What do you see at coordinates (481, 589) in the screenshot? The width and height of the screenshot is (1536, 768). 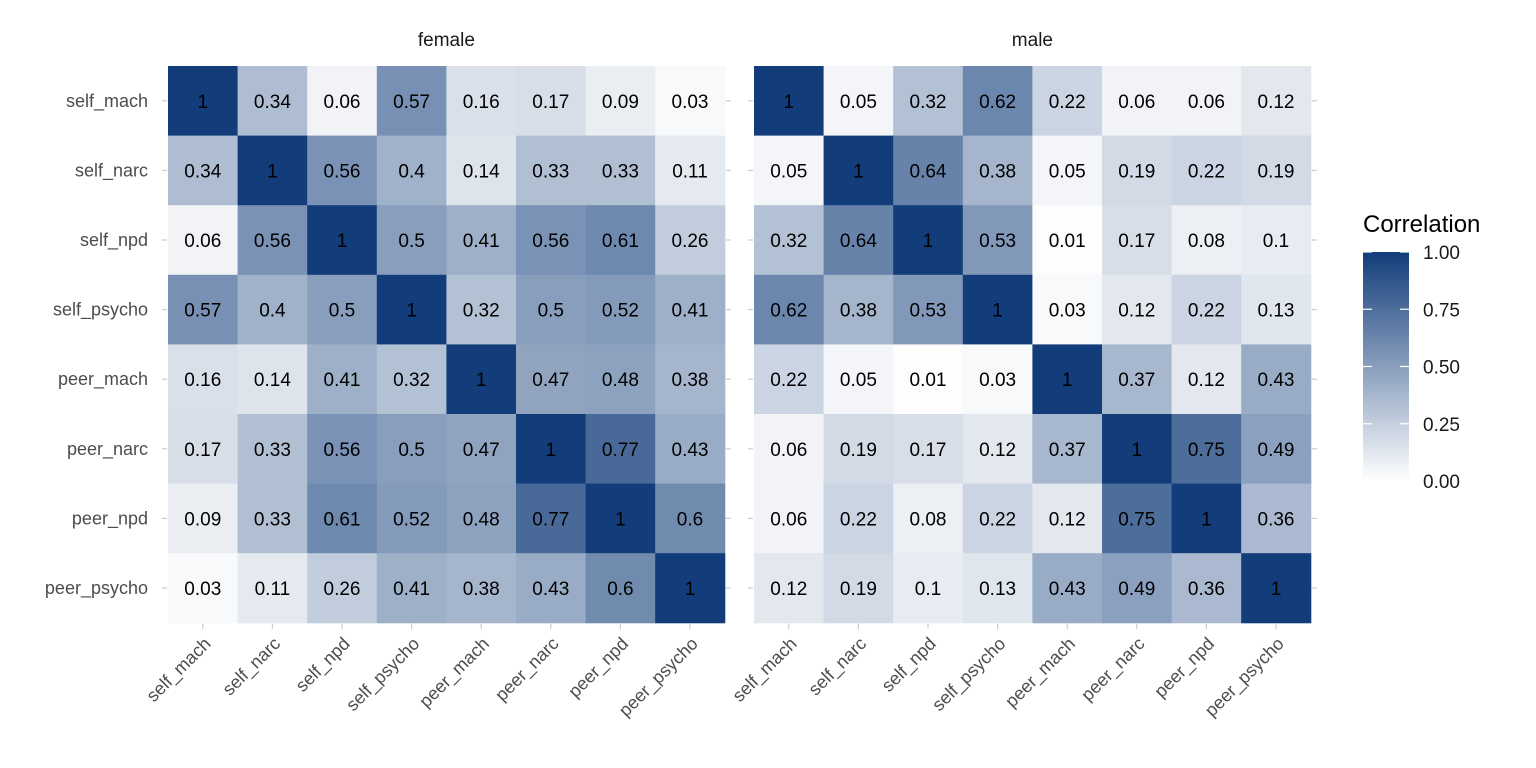 I see `cell-value-label: 0.38` at bounding box center [481, 589].